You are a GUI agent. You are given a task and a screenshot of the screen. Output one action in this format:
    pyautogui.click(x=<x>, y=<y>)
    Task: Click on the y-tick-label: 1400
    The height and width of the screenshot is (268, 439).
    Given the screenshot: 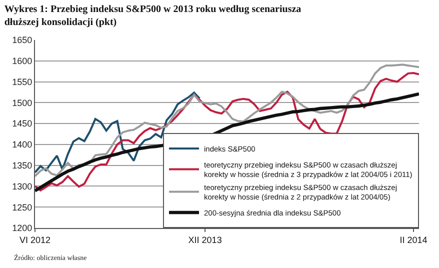 What is the action you would take?
    pyautogui.click(x=22, y=145)
    